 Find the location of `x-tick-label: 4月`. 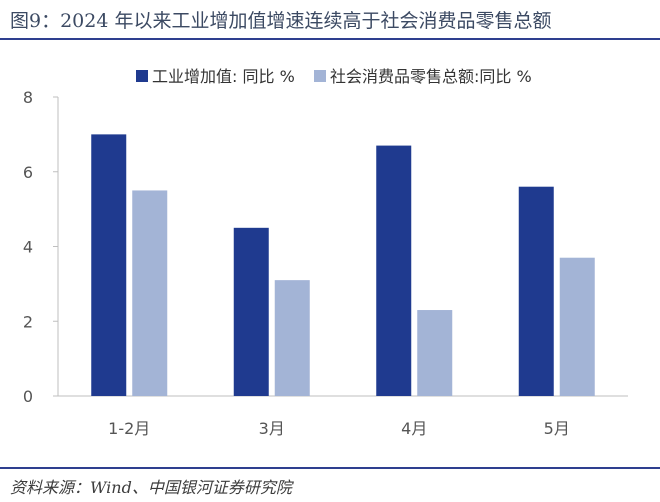

x-tick-label: 4月 is located at coordinates (414, 428).